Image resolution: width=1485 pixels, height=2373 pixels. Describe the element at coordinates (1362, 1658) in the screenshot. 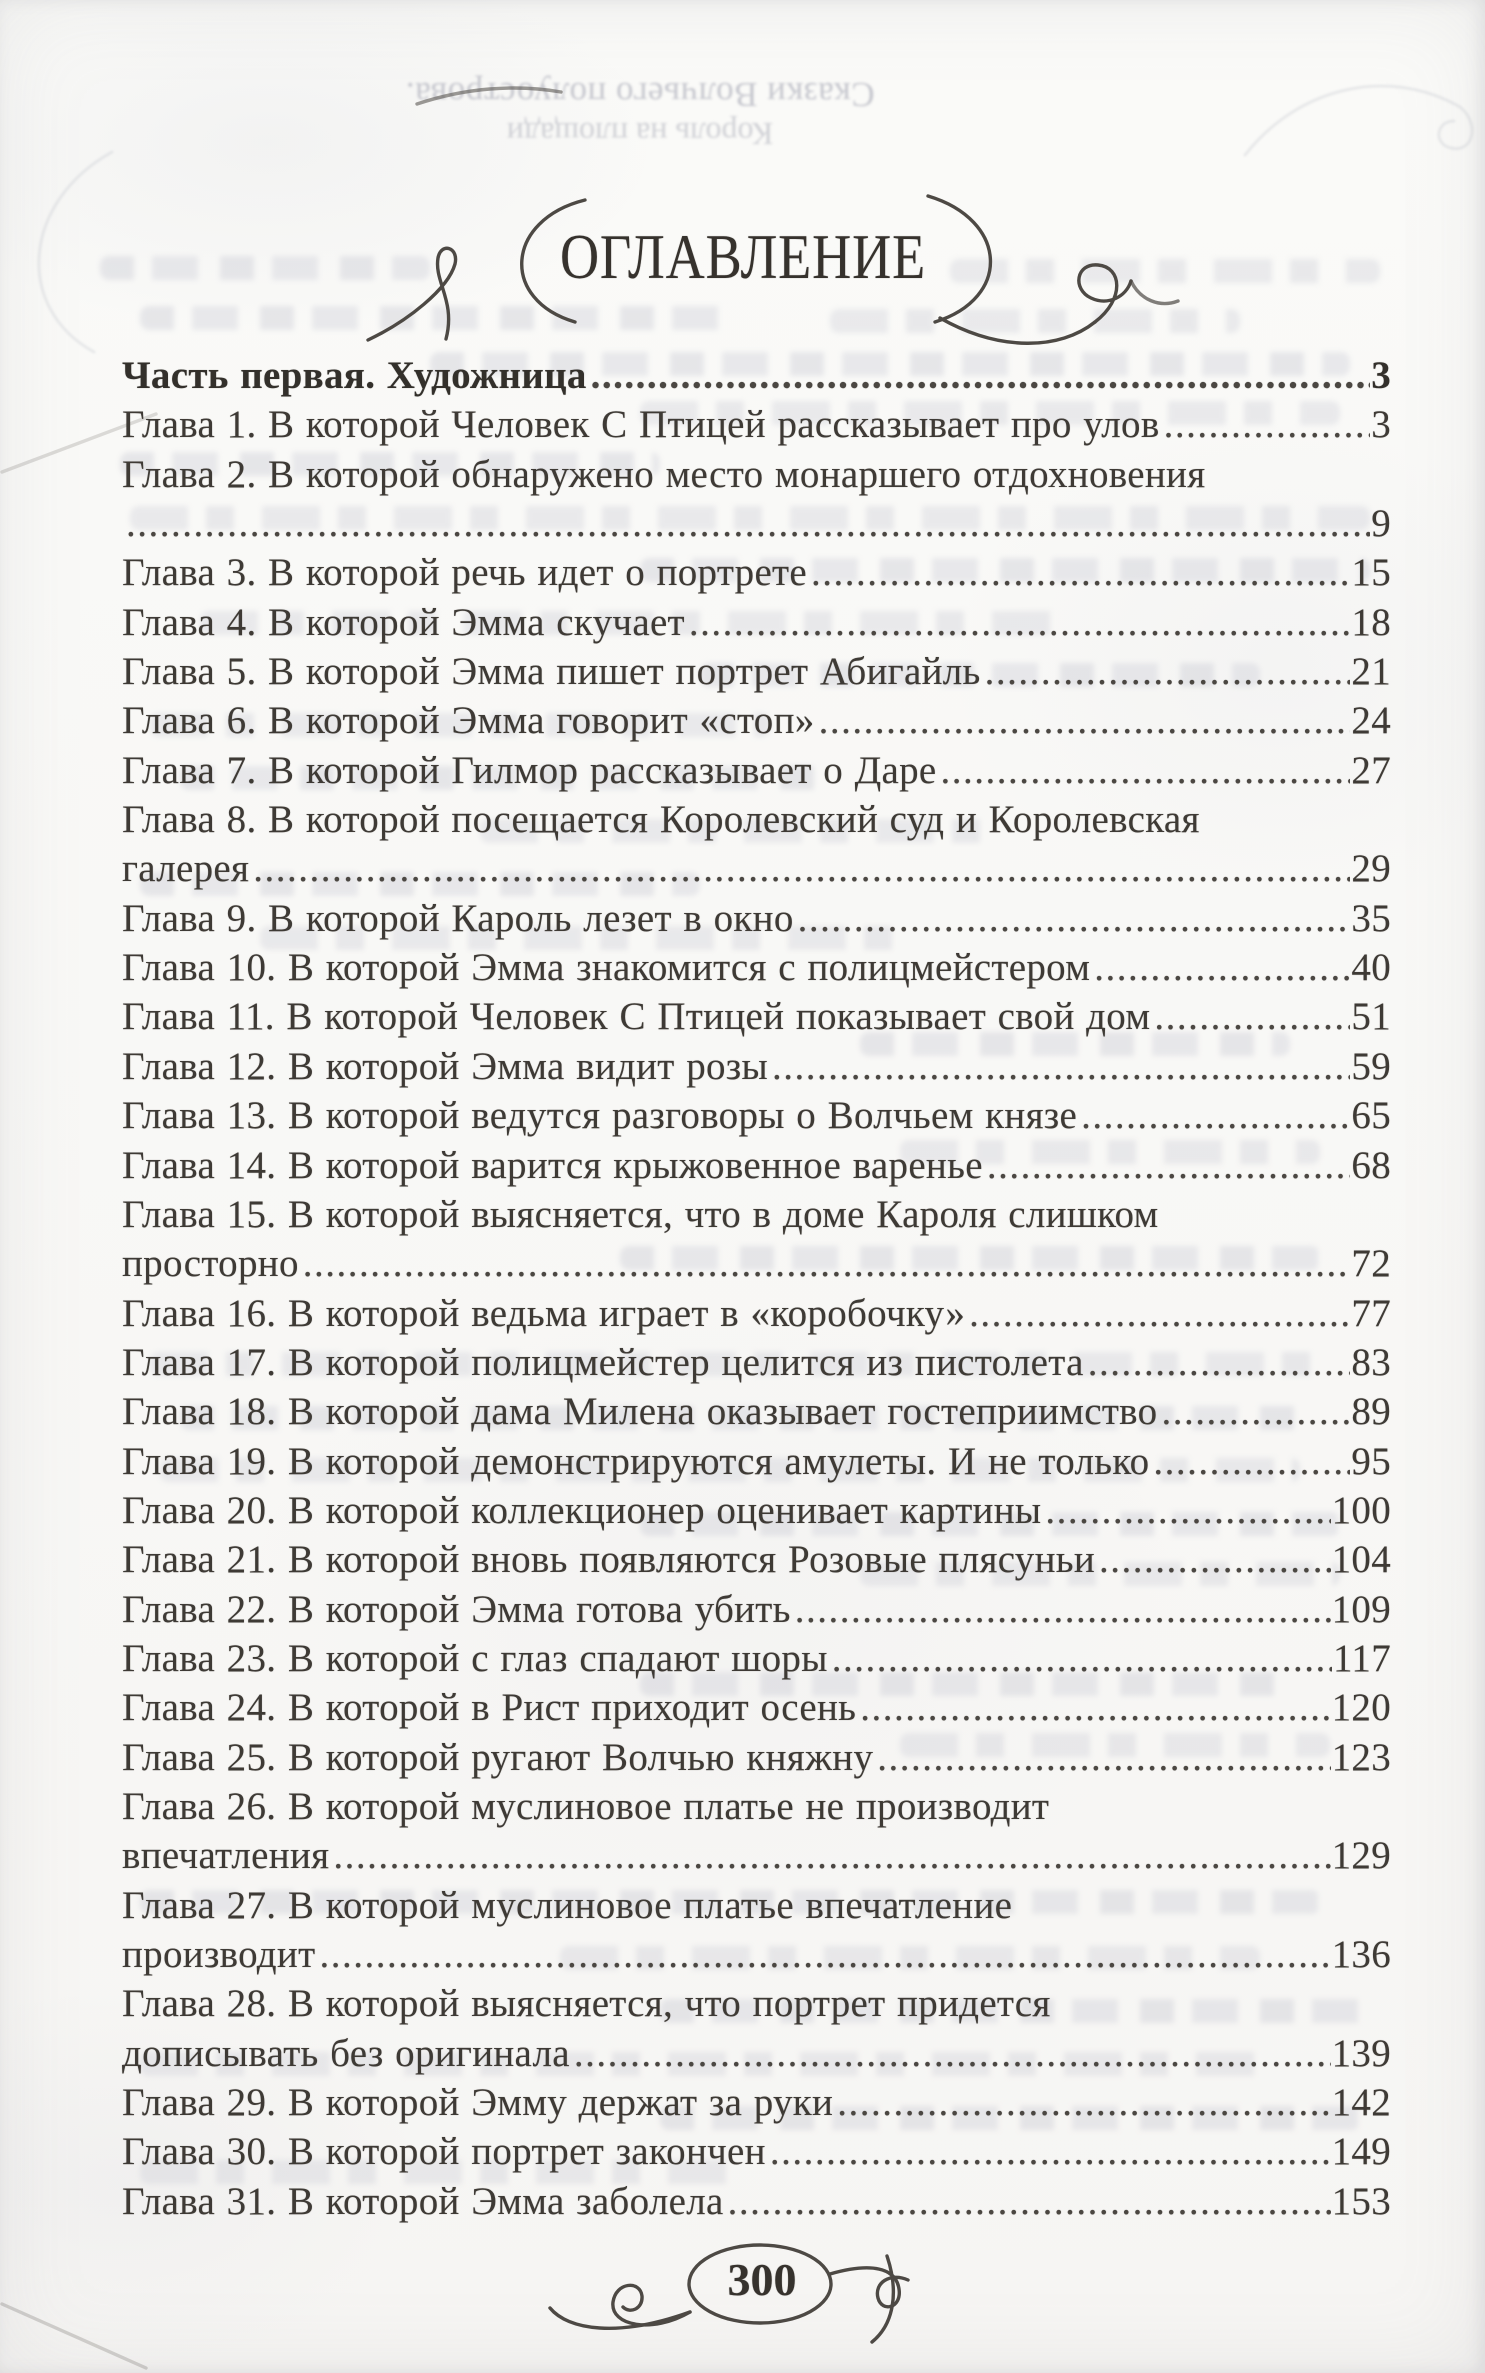

I see `toc-page-number: 117` at that location.